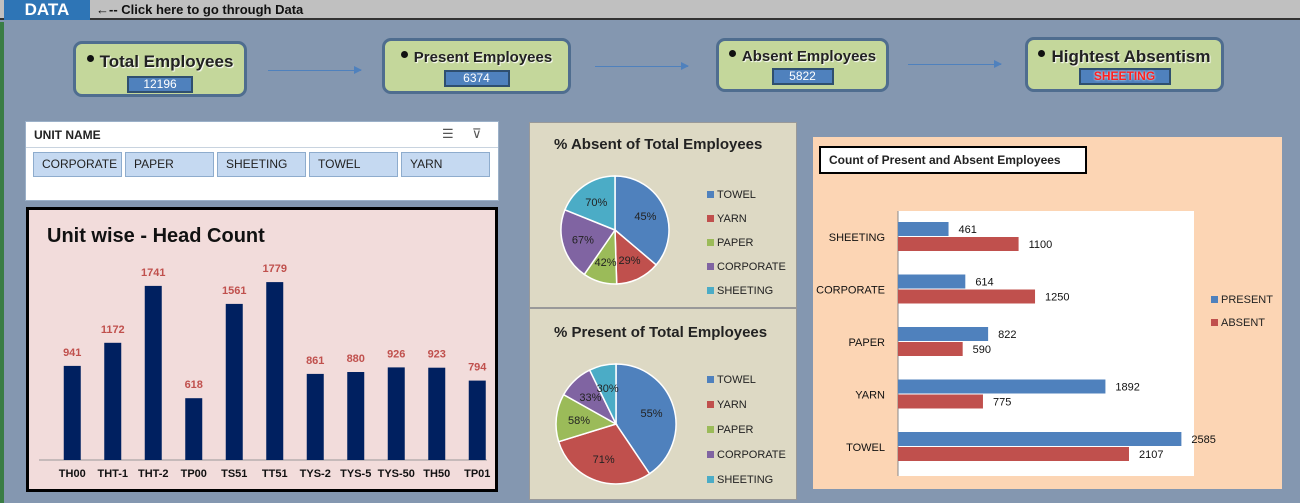 This screenshot has height=503, width=1300. Describe the element at coordinates (234, 291) in the screenshot. I see `bar-value-label: 1561` at that location.